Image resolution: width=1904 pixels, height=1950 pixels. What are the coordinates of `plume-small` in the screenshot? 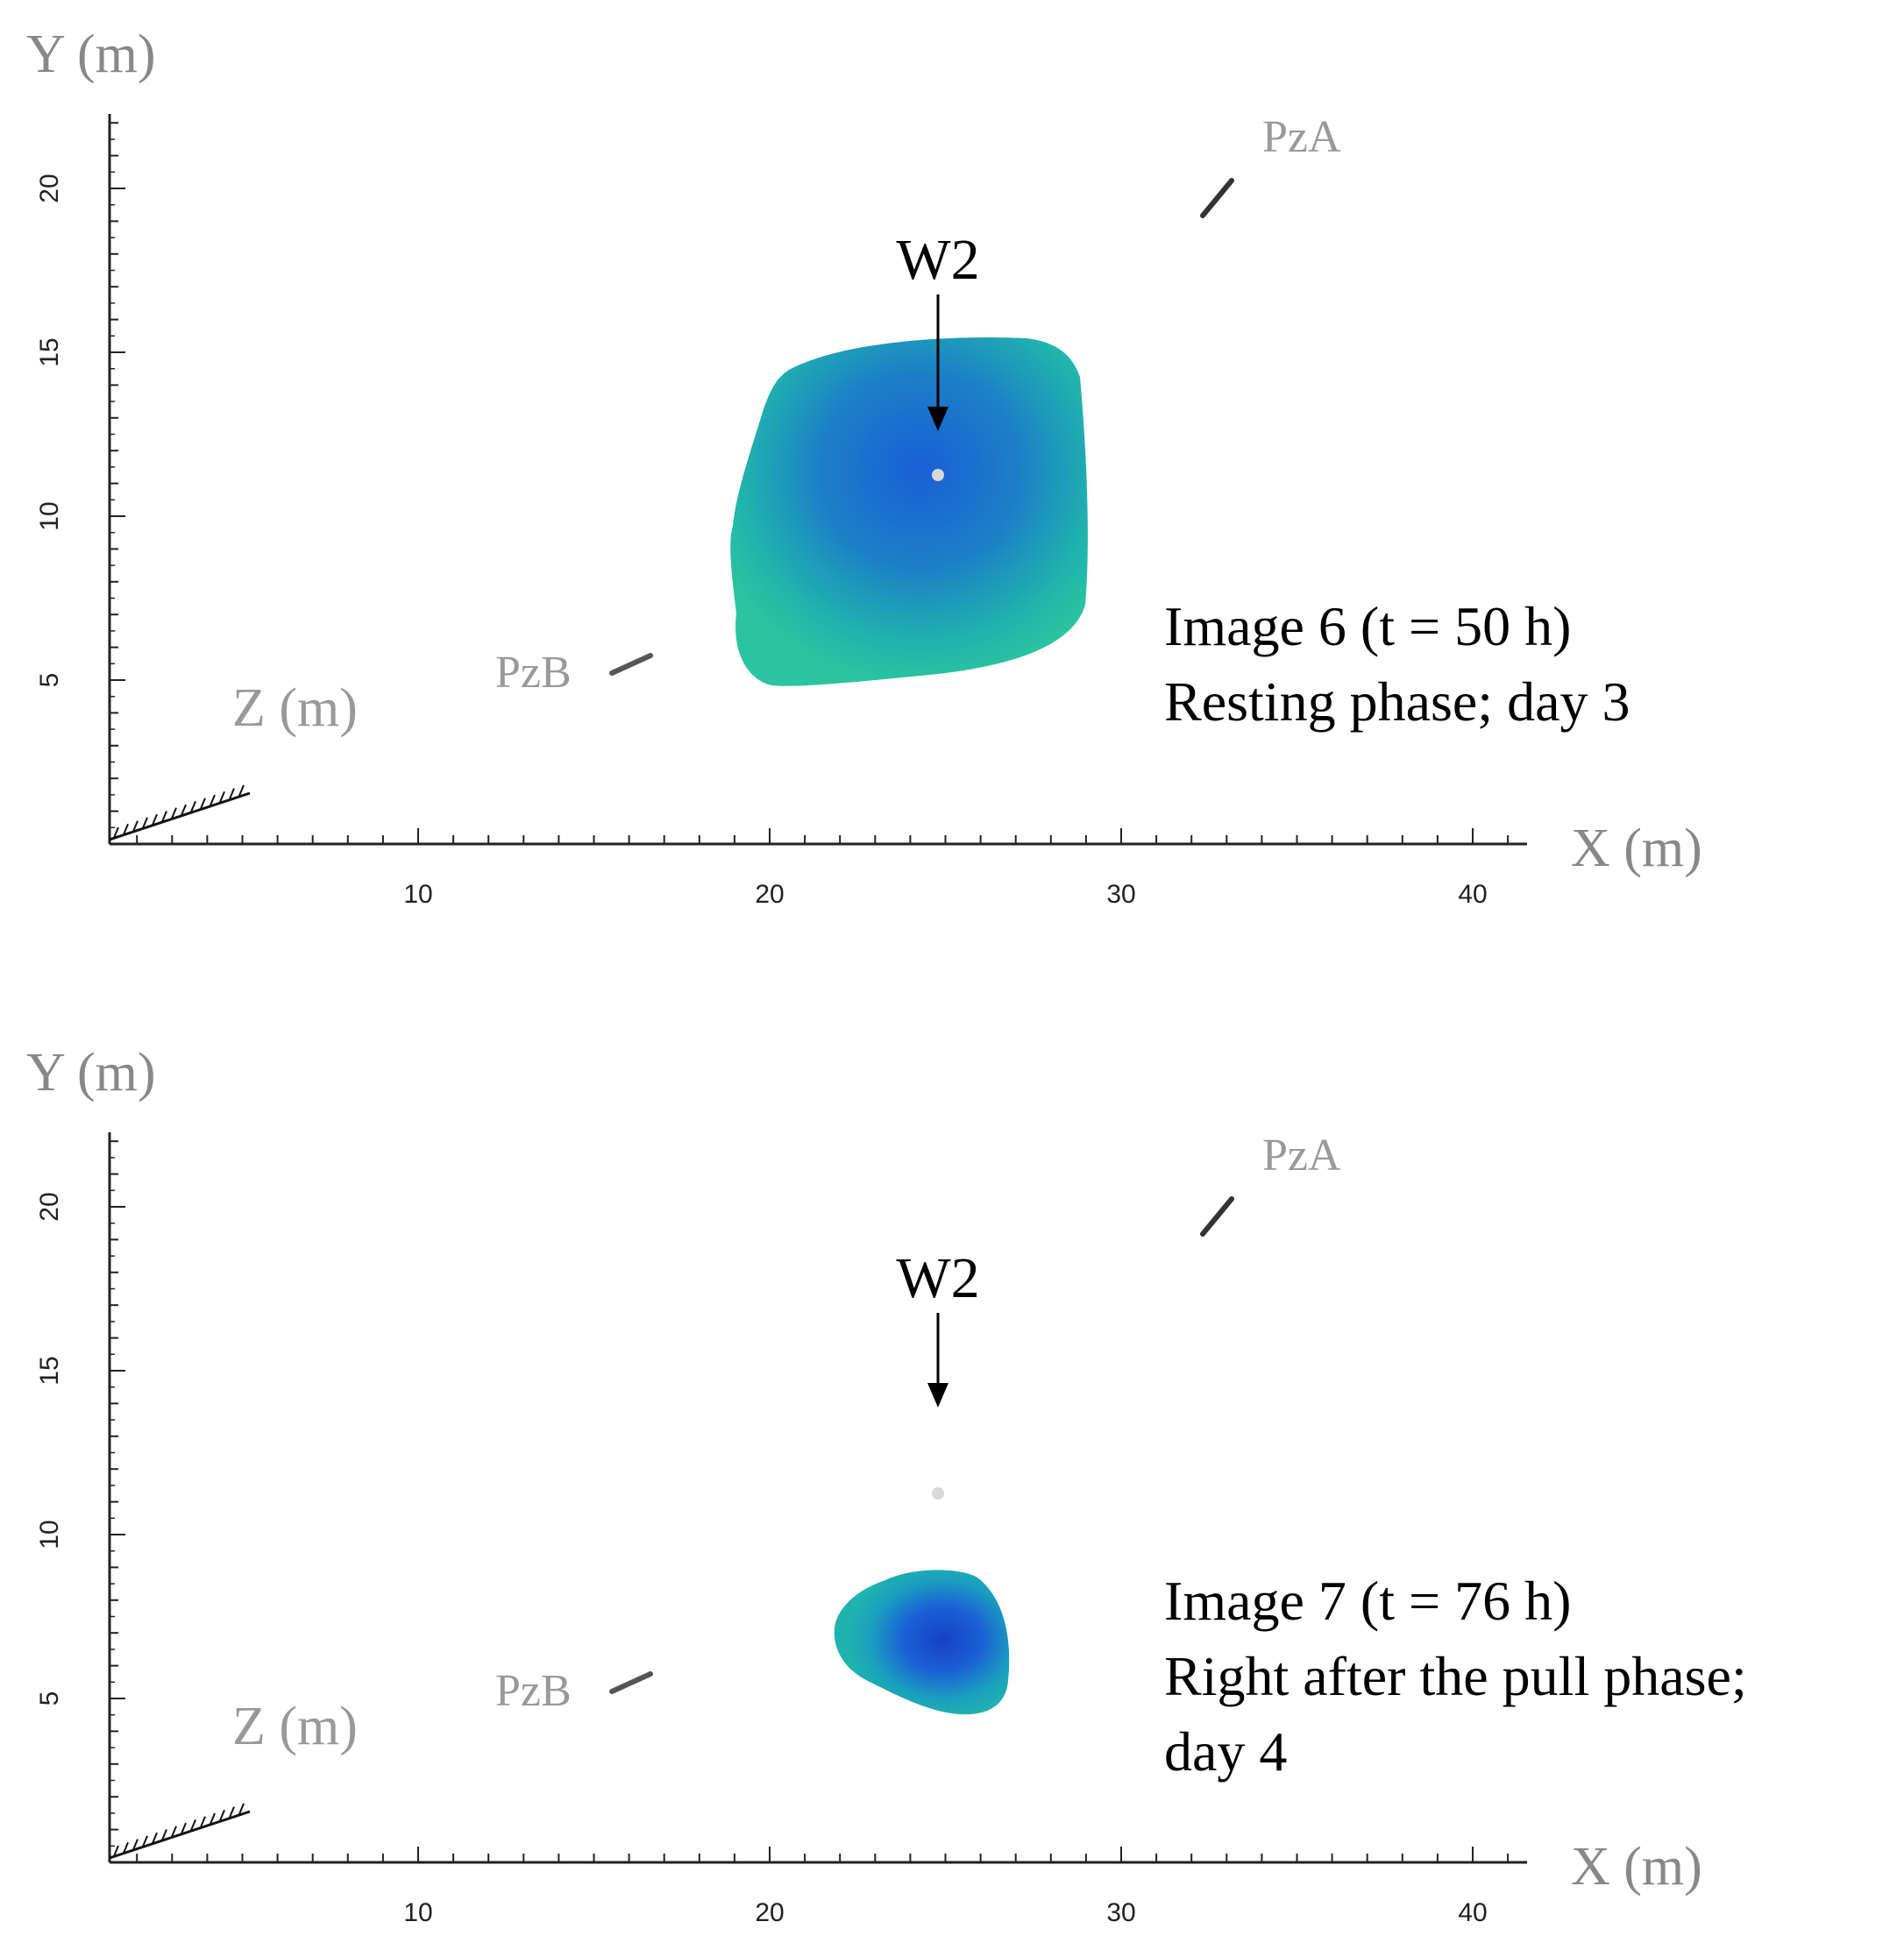 It's located at (922, 1642).